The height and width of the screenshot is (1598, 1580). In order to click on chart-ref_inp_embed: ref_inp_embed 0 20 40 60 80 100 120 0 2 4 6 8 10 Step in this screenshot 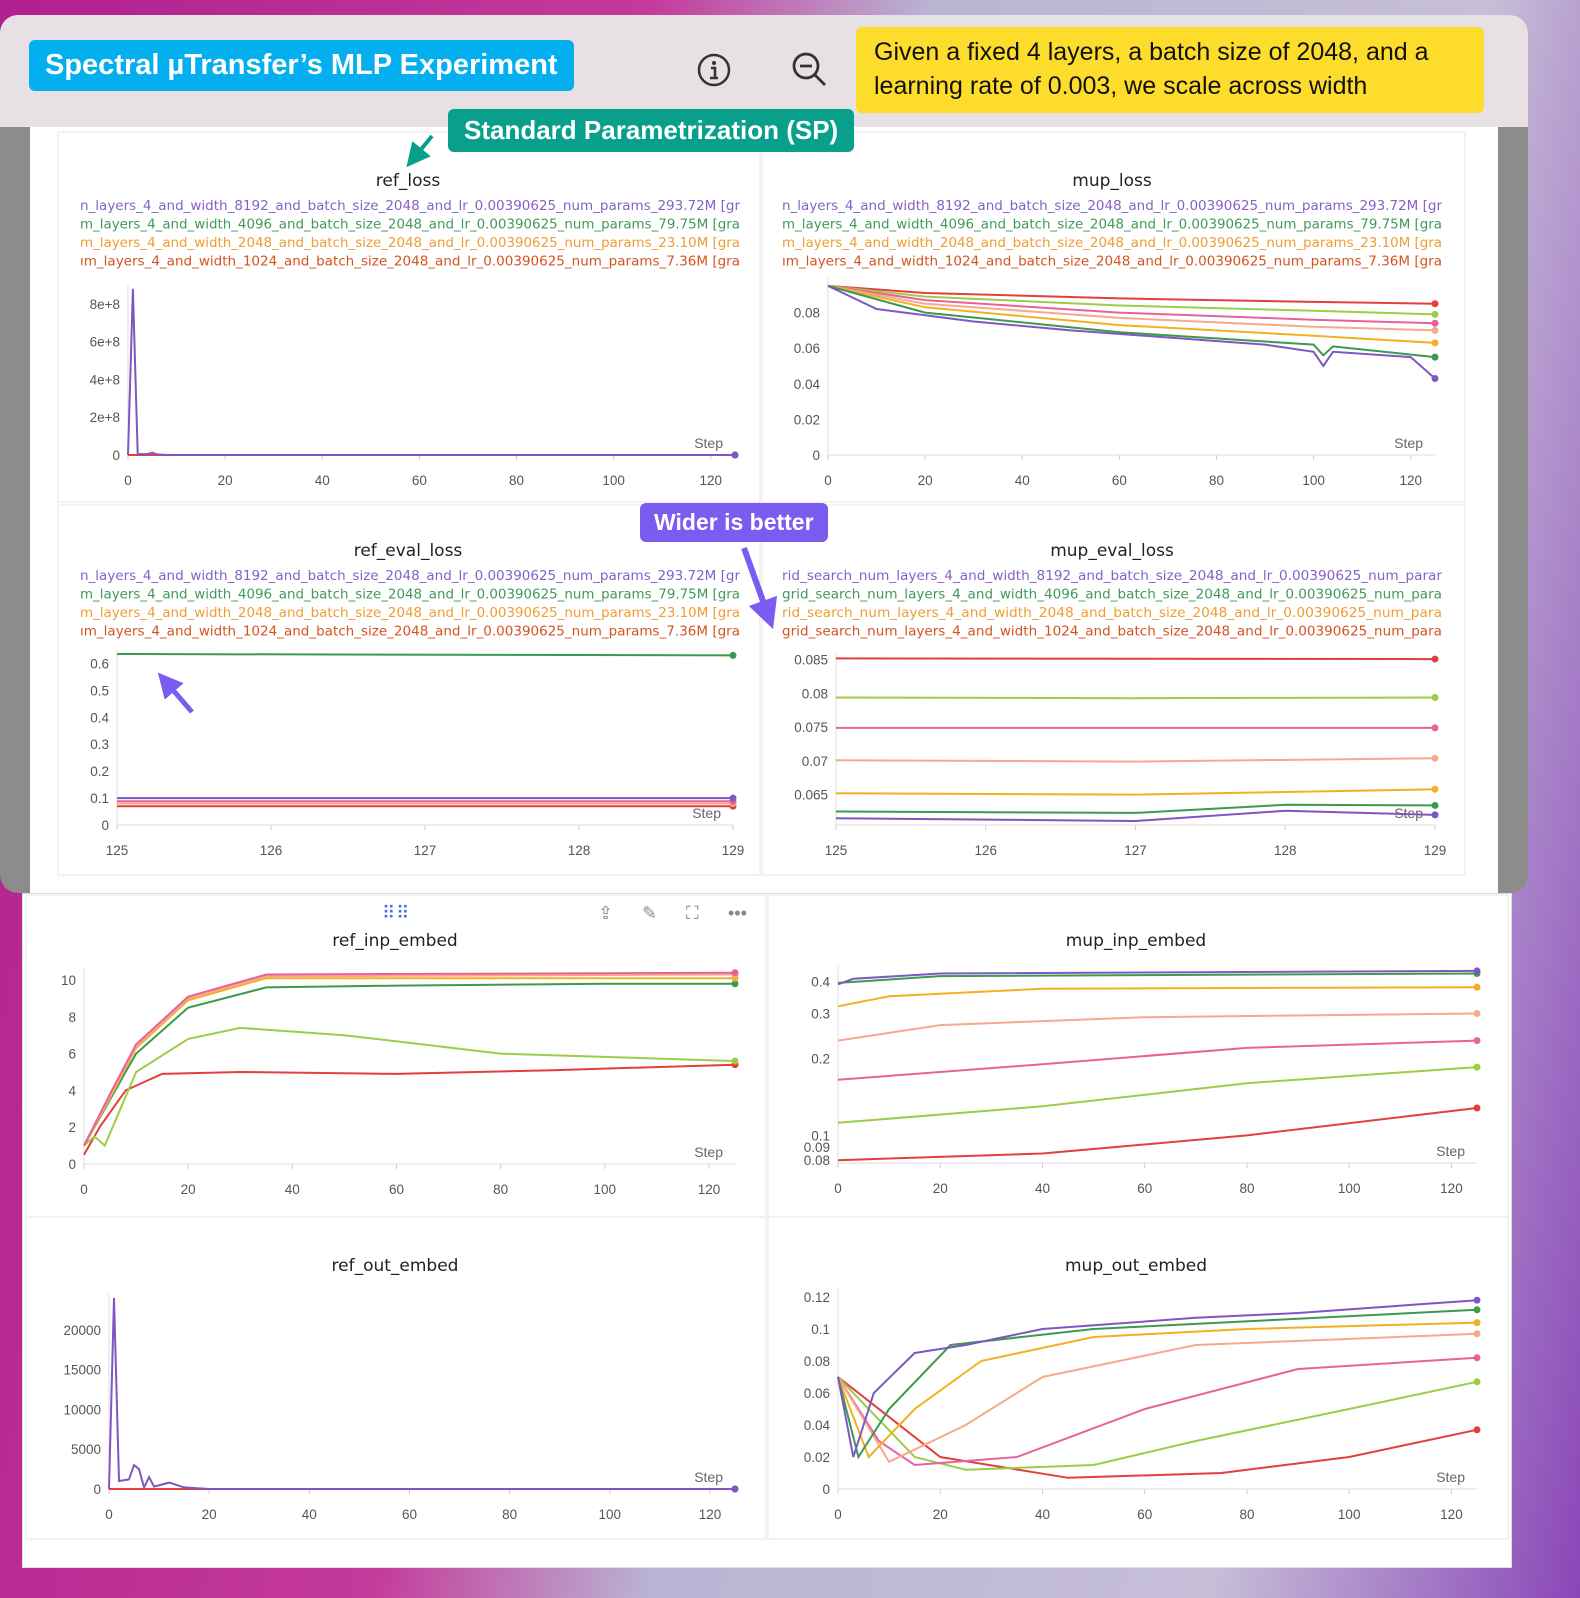, I will do `click(396, 1056)`.